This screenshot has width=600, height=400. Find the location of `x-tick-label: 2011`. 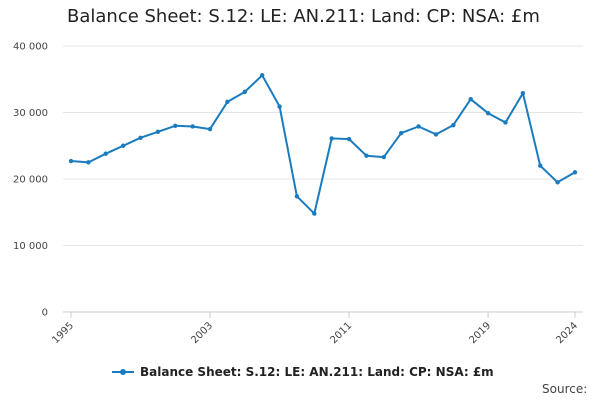

x-tick-label: 2011 is located at coordinates (341, 333).